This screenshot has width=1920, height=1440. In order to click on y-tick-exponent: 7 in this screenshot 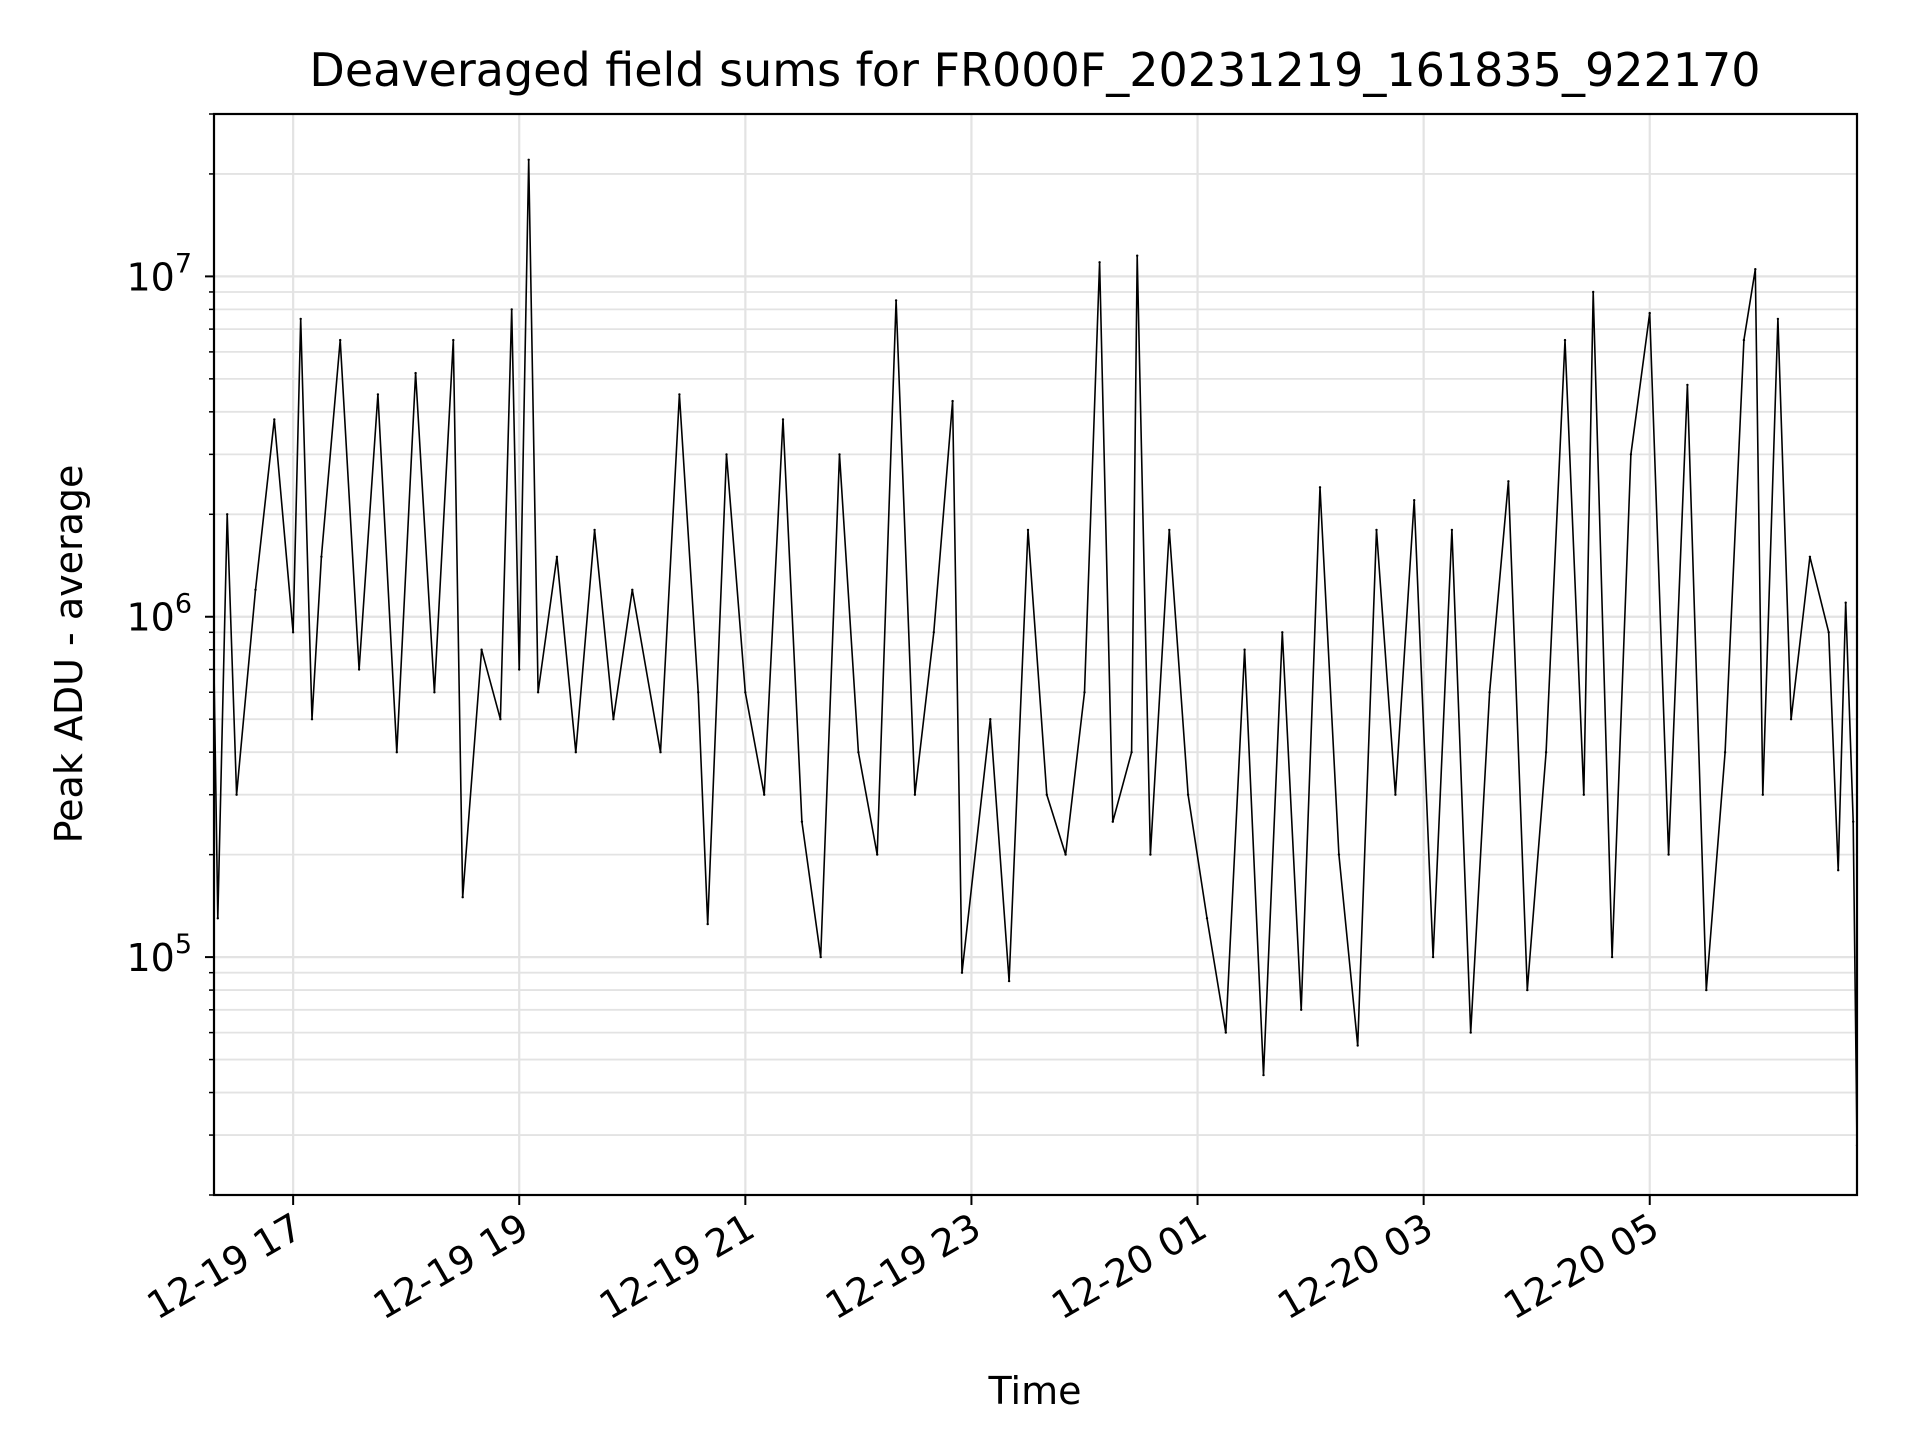, I will do `click(183, 263)`.